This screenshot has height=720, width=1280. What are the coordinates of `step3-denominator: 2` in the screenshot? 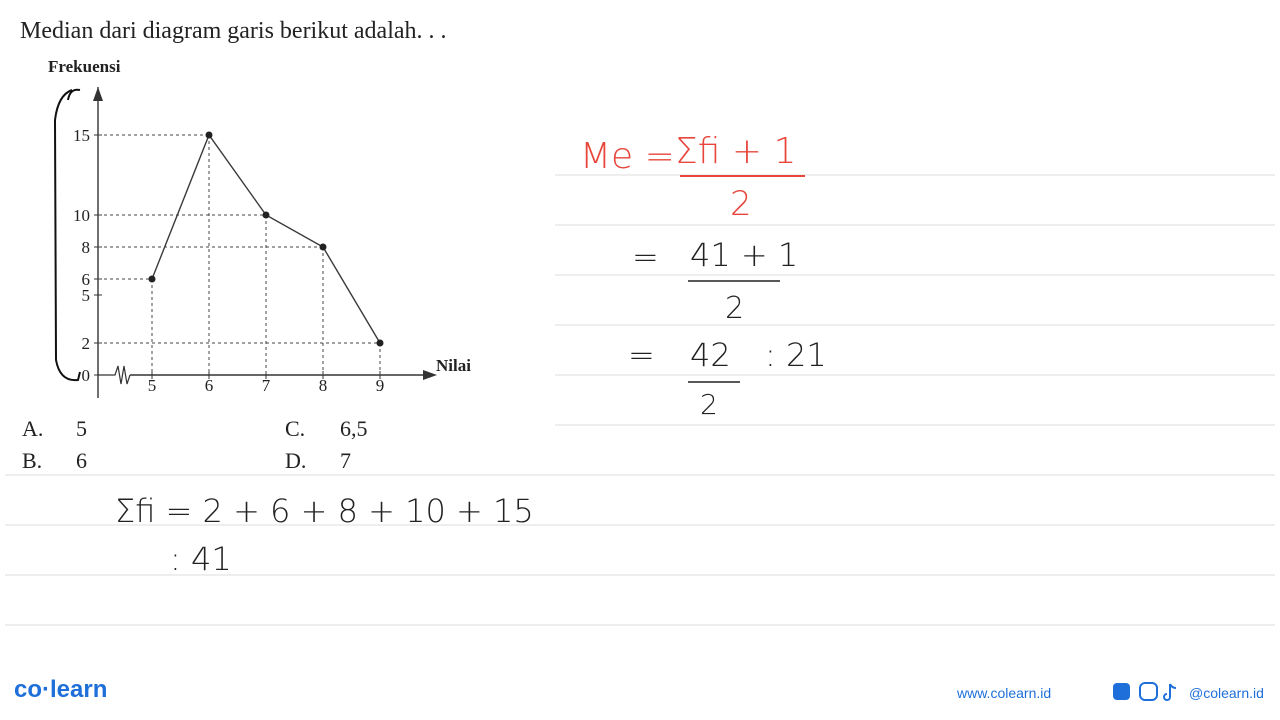 It's located at (709, 404).